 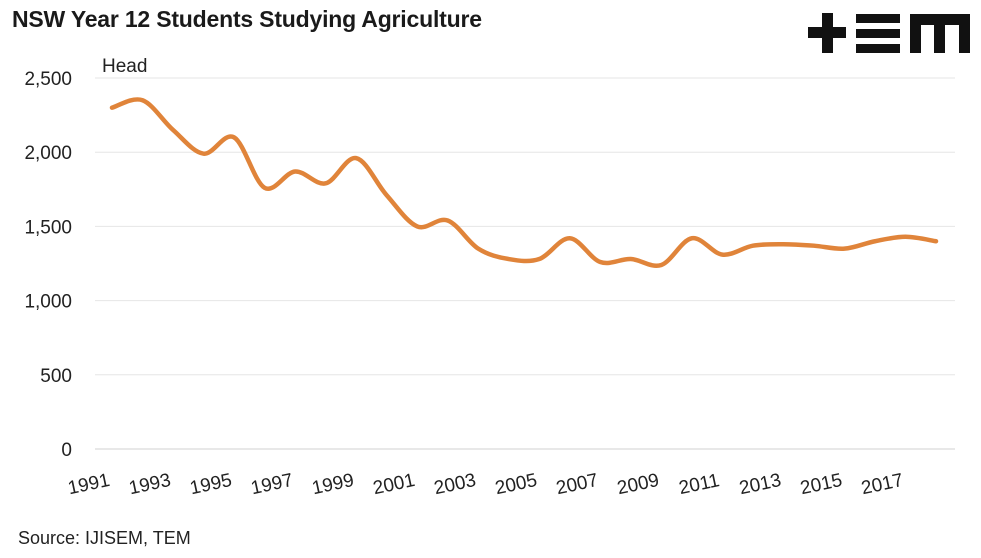 I want to click on x-tick-label: 2005, so click(x=516, y=484).